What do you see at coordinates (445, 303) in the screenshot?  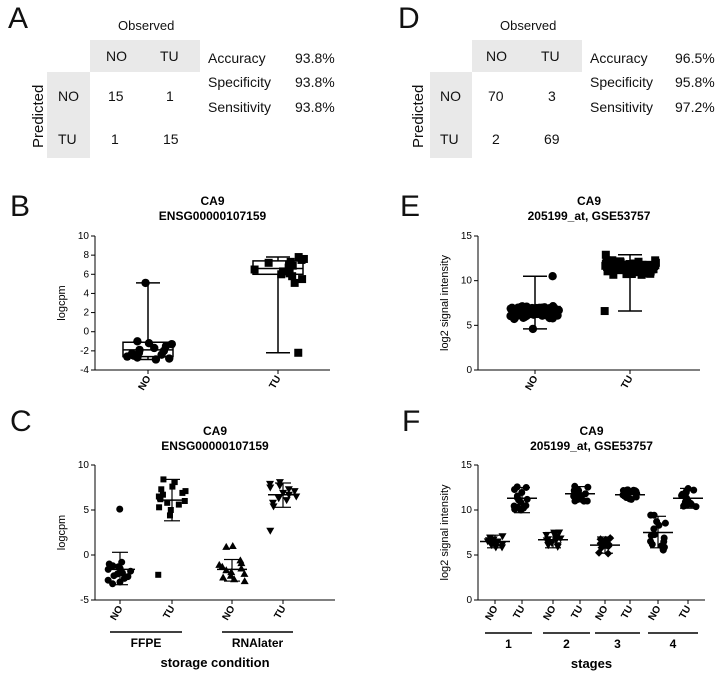 I see `y-axis-label: log2 signal intensity` at bounding box center [445, 303].